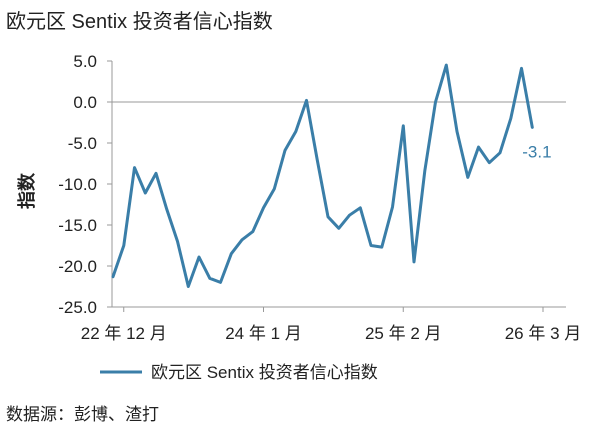 The width and height of the screenshot is (606, 432). Describe the element at coordinates (77, 307) in the screenshot. I see `y-tick-label: -25.0` at that location.